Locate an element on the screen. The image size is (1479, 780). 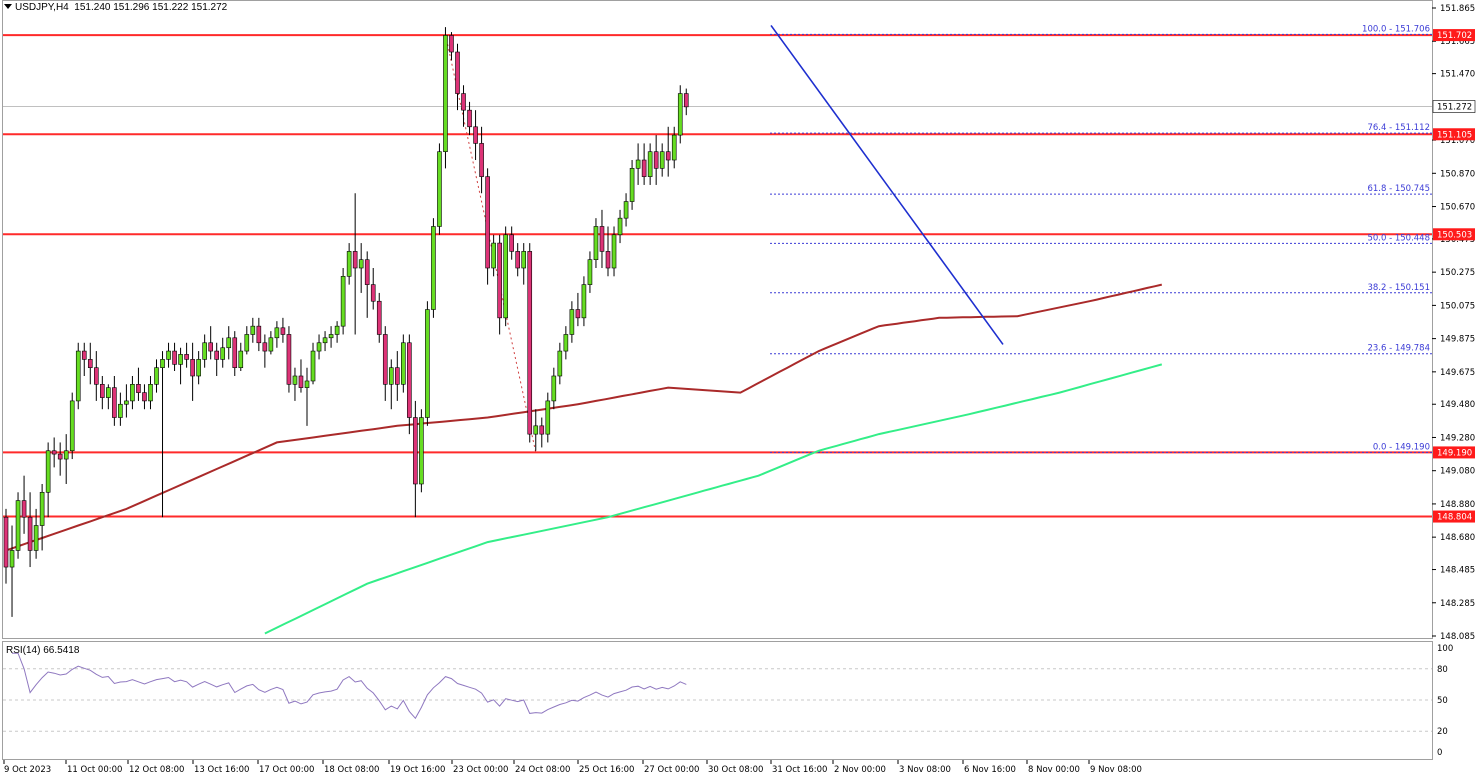
rsi-indicator: 100 80 50 20 0 is located at coordinates (728, 701).